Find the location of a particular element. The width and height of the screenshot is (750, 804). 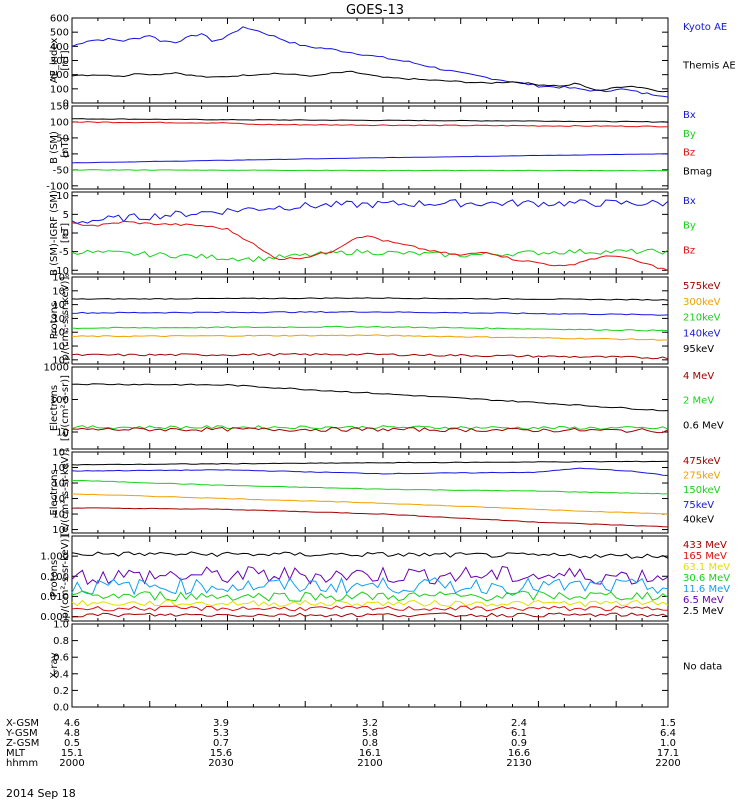

protons_mev-legend-2-5-MeV: 2.5 MeV is located at coordinates (703, 611).